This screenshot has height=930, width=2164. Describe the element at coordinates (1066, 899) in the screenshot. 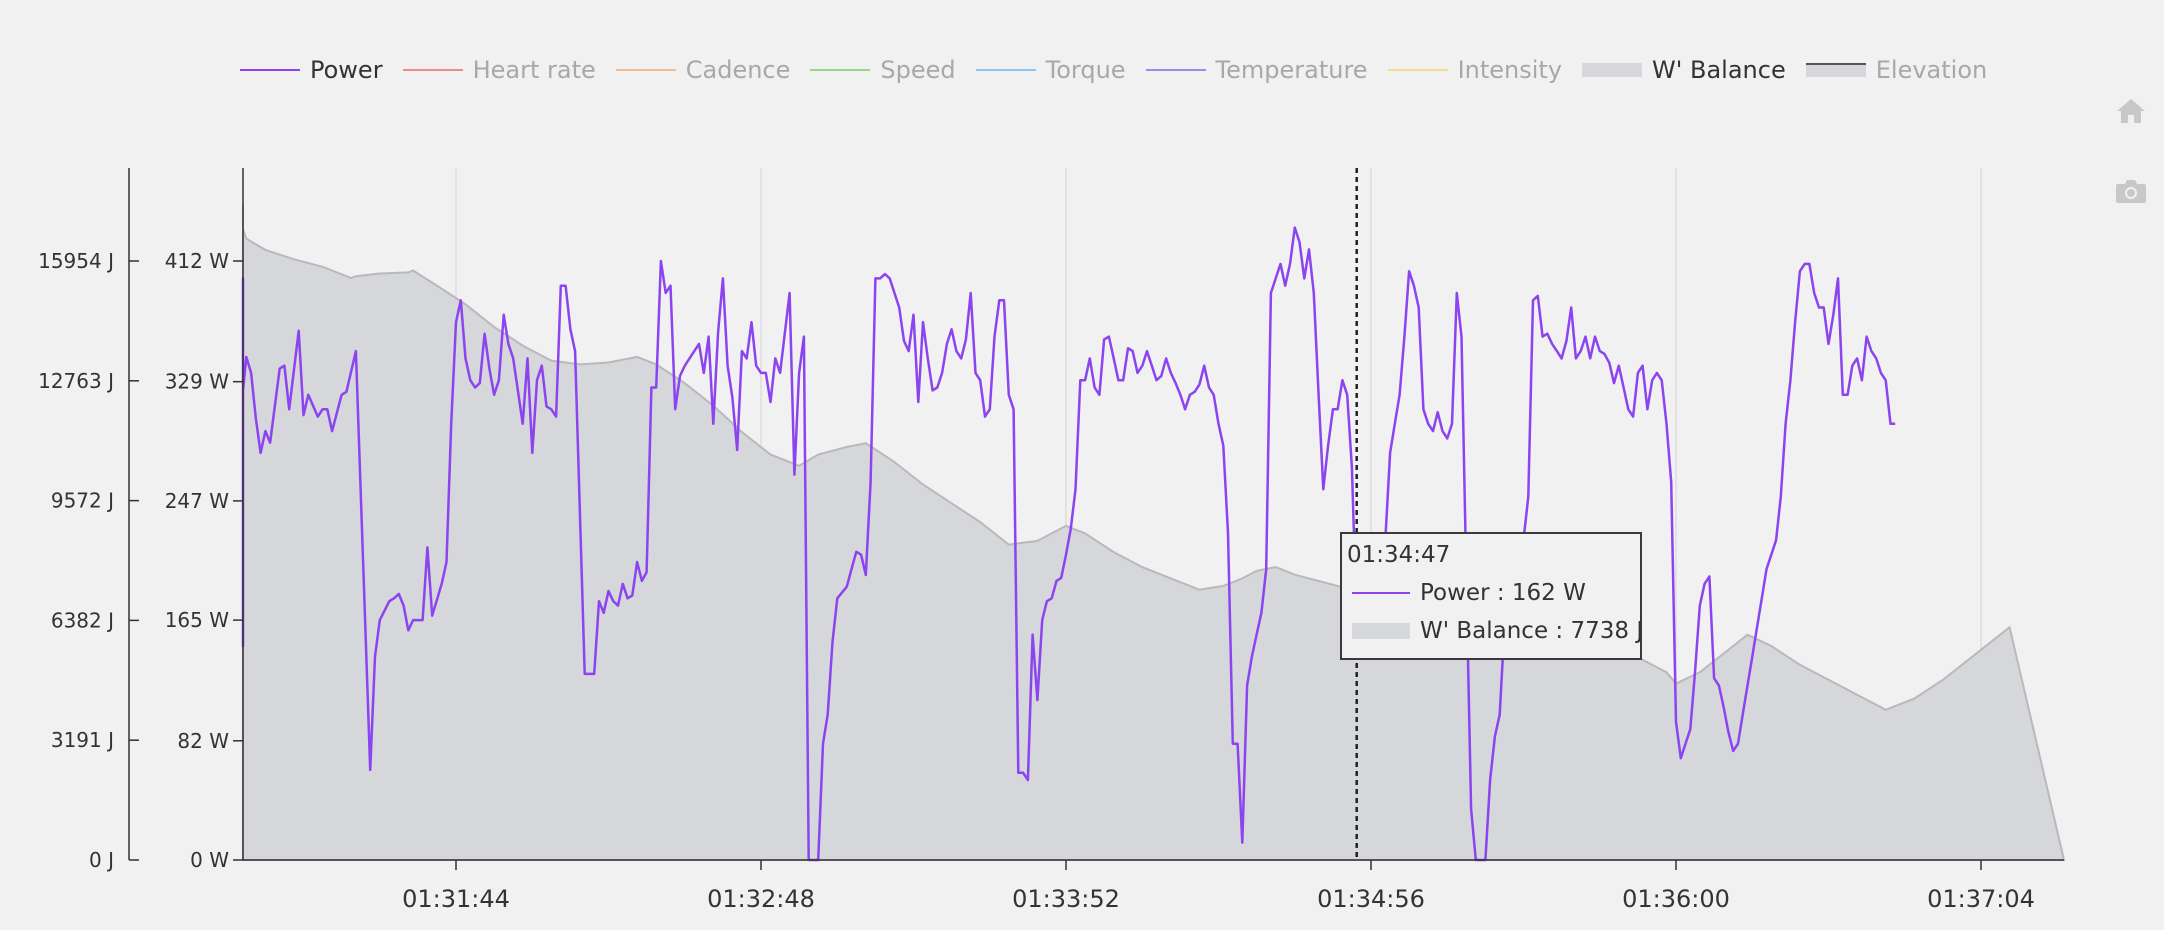

I see `x-tick-label: 01:33:52` at that location.